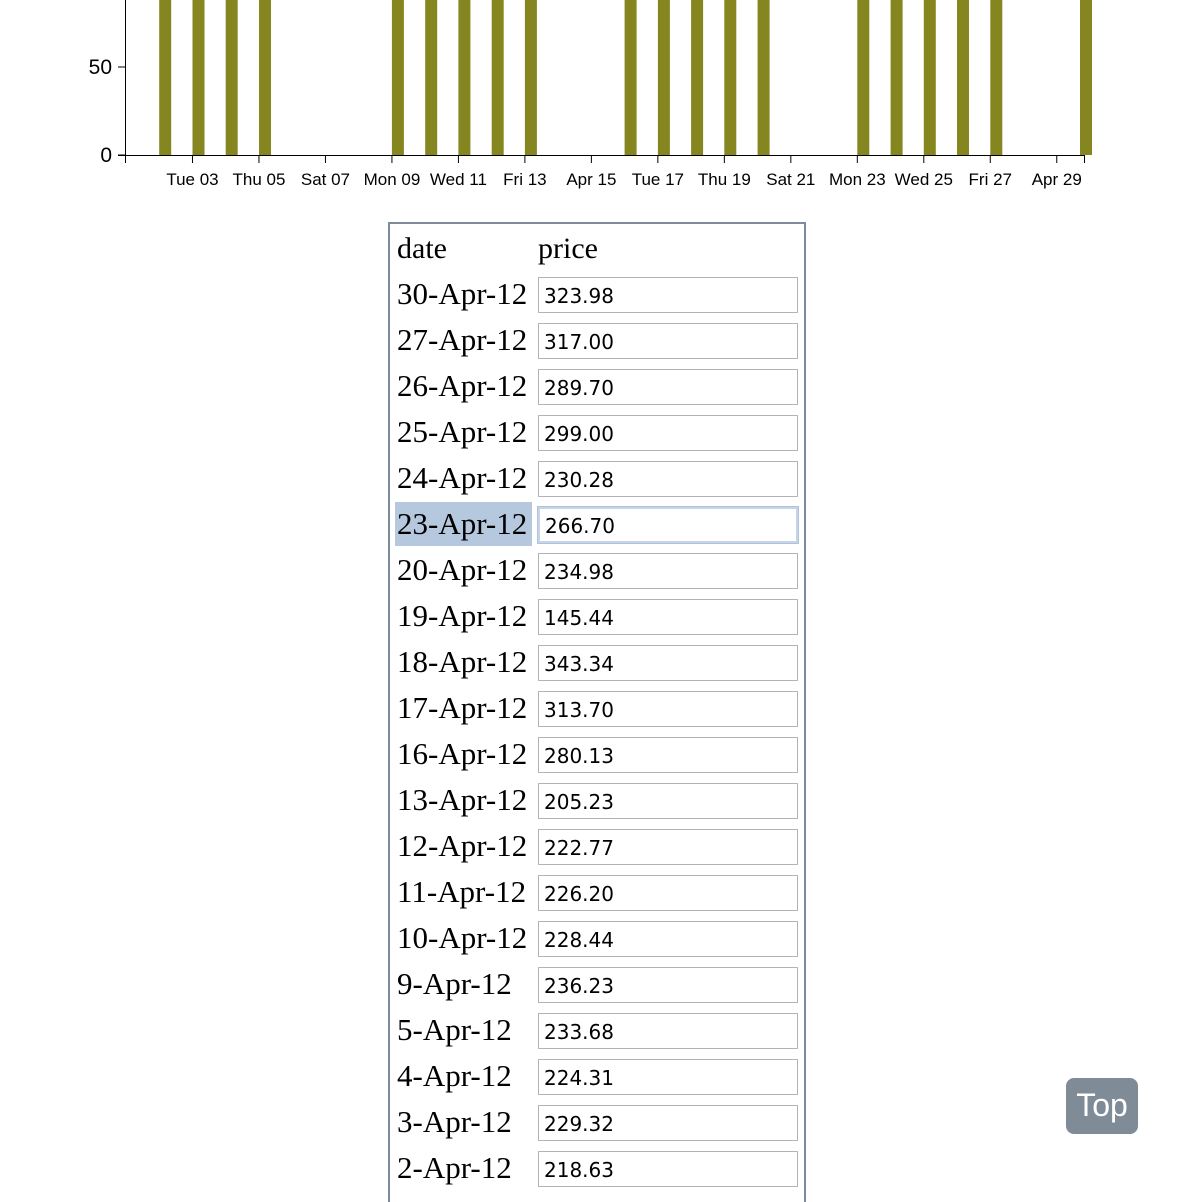 This screenshot has width=1188, height=1202. What do you see at coordinates (1102, 1106) in the screenshot?
I see `scroll-to-top-button: Top` at bounding box center [1102, 1106].